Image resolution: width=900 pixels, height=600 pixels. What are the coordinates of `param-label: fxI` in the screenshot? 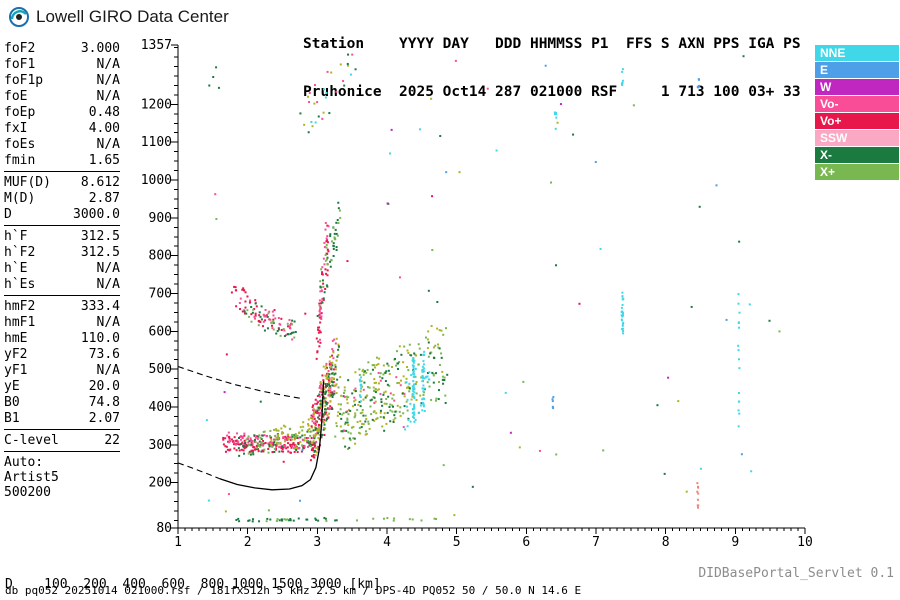 It's located at (16, 128).